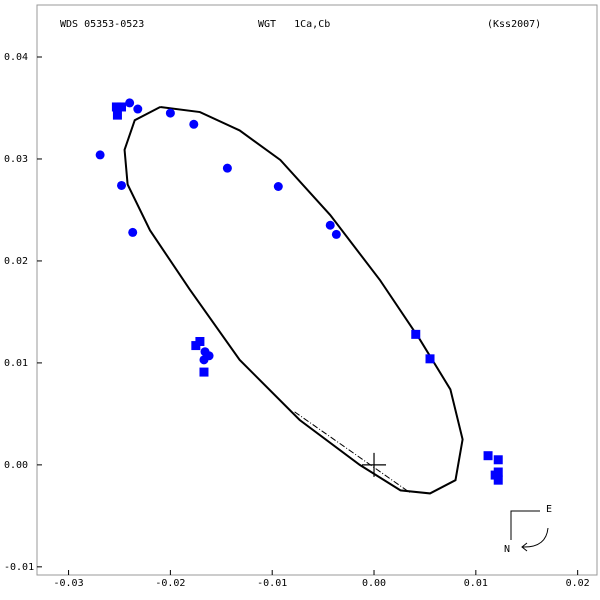 Image resolution: width=600 pixels, height=600 pixels. Describe the element at coordinates (19, 567) in the screenshot. I see `y-tick-label: -0.01` at that location.